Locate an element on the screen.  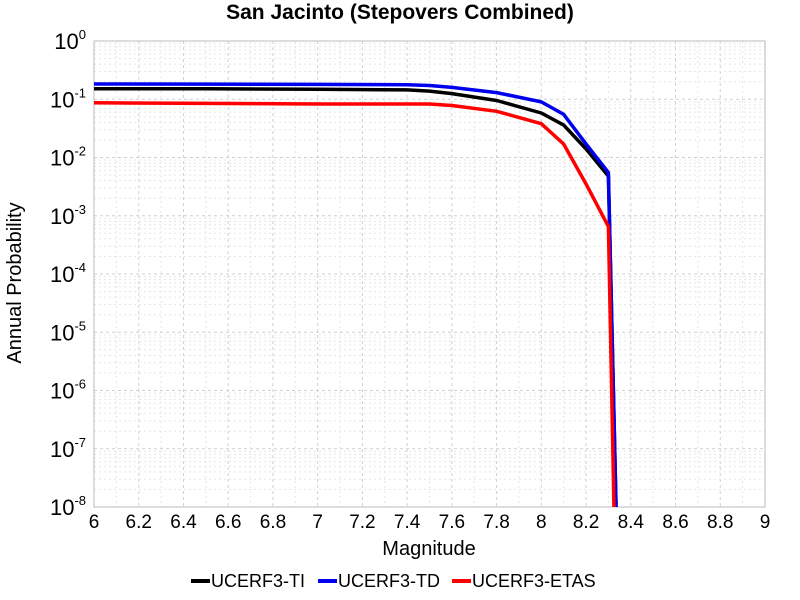
x-tick-label: 7.2 is located at coordinates (362, 522).